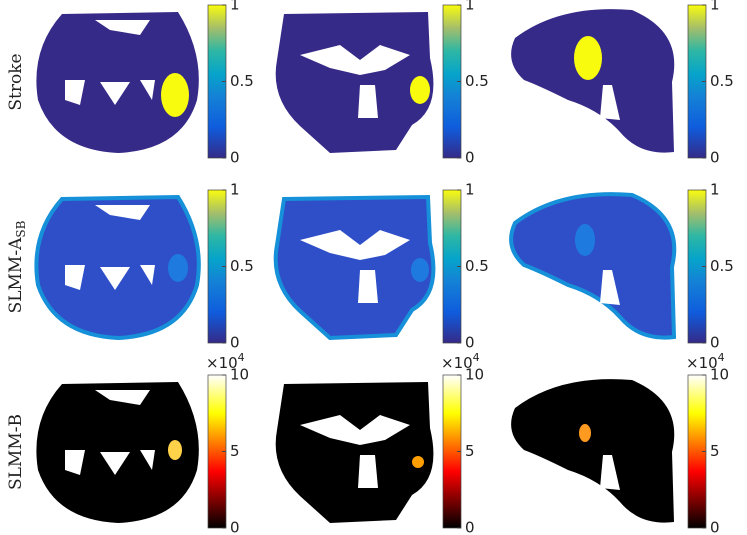 The image size is (747, 535). I want to click on row-label-text: SLMM-B, so click(16, 452).